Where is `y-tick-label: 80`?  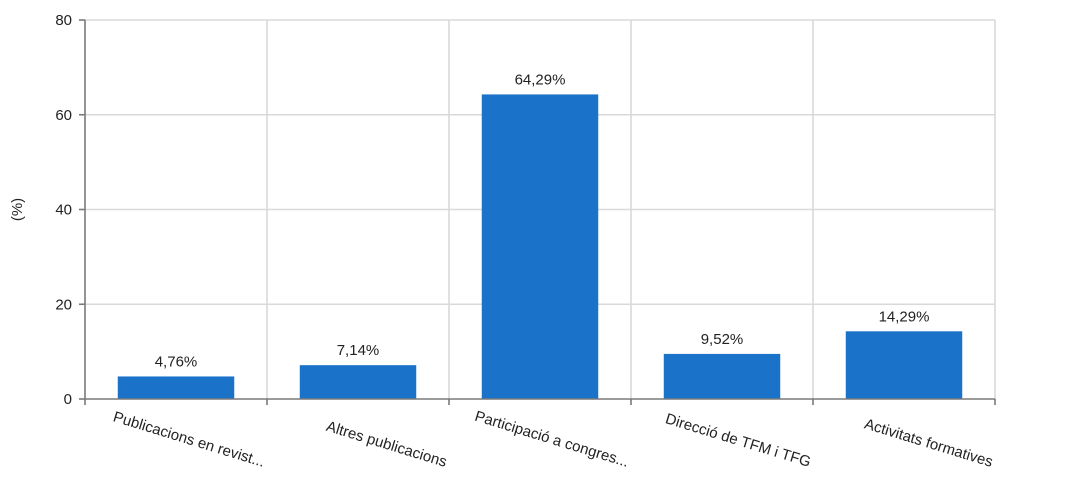
y-tick-label: 80 is located at coordinates (63, 20).